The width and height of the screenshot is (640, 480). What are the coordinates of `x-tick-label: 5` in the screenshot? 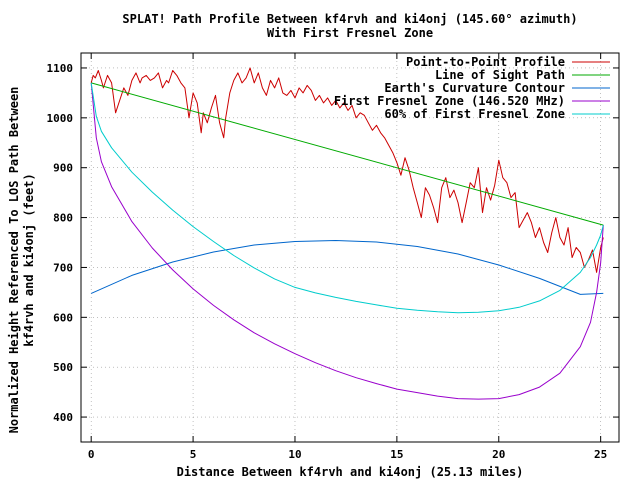 It's located at (193, 454).